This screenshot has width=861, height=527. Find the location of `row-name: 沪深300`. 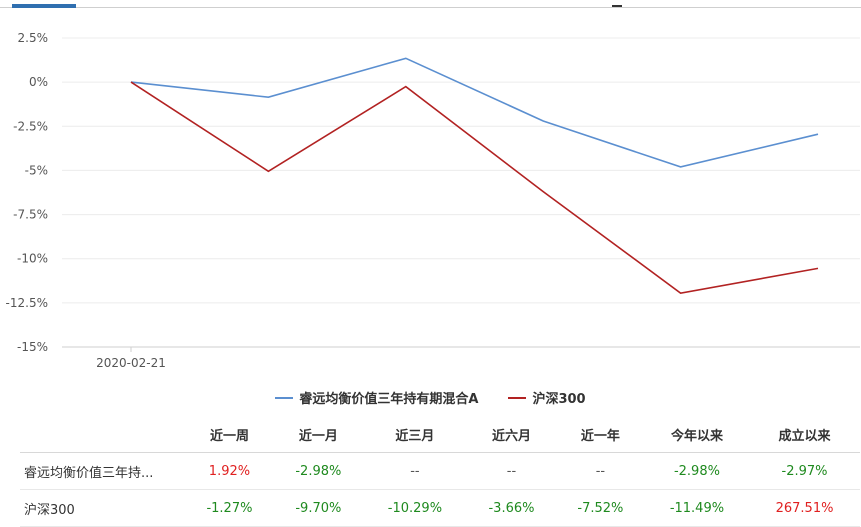

row-name: 沪深300 is located at coordinates (102, 508).